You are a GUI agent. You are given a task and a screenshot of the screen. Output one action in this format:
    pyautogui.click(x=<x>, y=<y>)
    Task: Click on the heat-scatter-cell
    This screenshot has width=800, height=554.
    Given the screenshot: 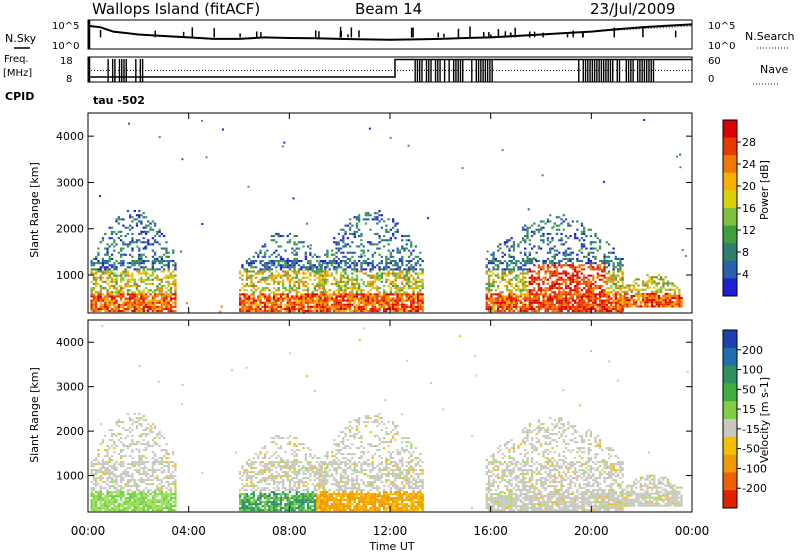 What is the action you would take?
    pyautogui.click(x=682, y=250)
    